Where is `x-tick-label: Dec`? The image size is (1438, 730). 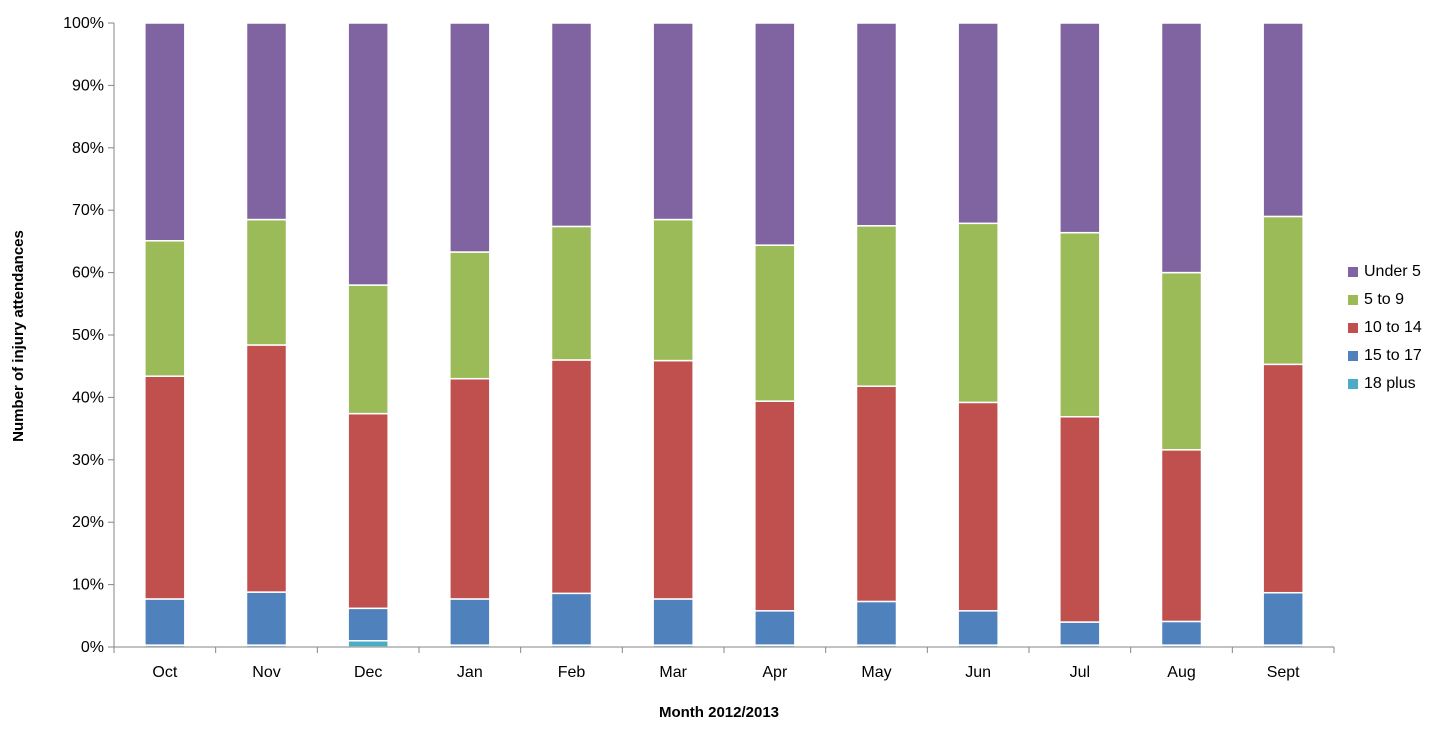
x-tick-label: Dec is located at coordinates (368, 672).